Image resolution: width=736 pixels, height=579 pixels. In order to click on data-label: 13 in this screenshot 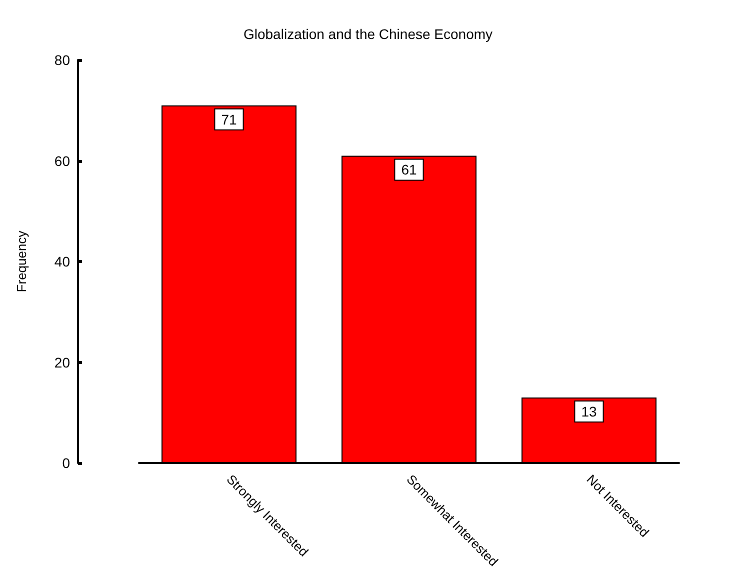, I will do `click(589, 412)`.